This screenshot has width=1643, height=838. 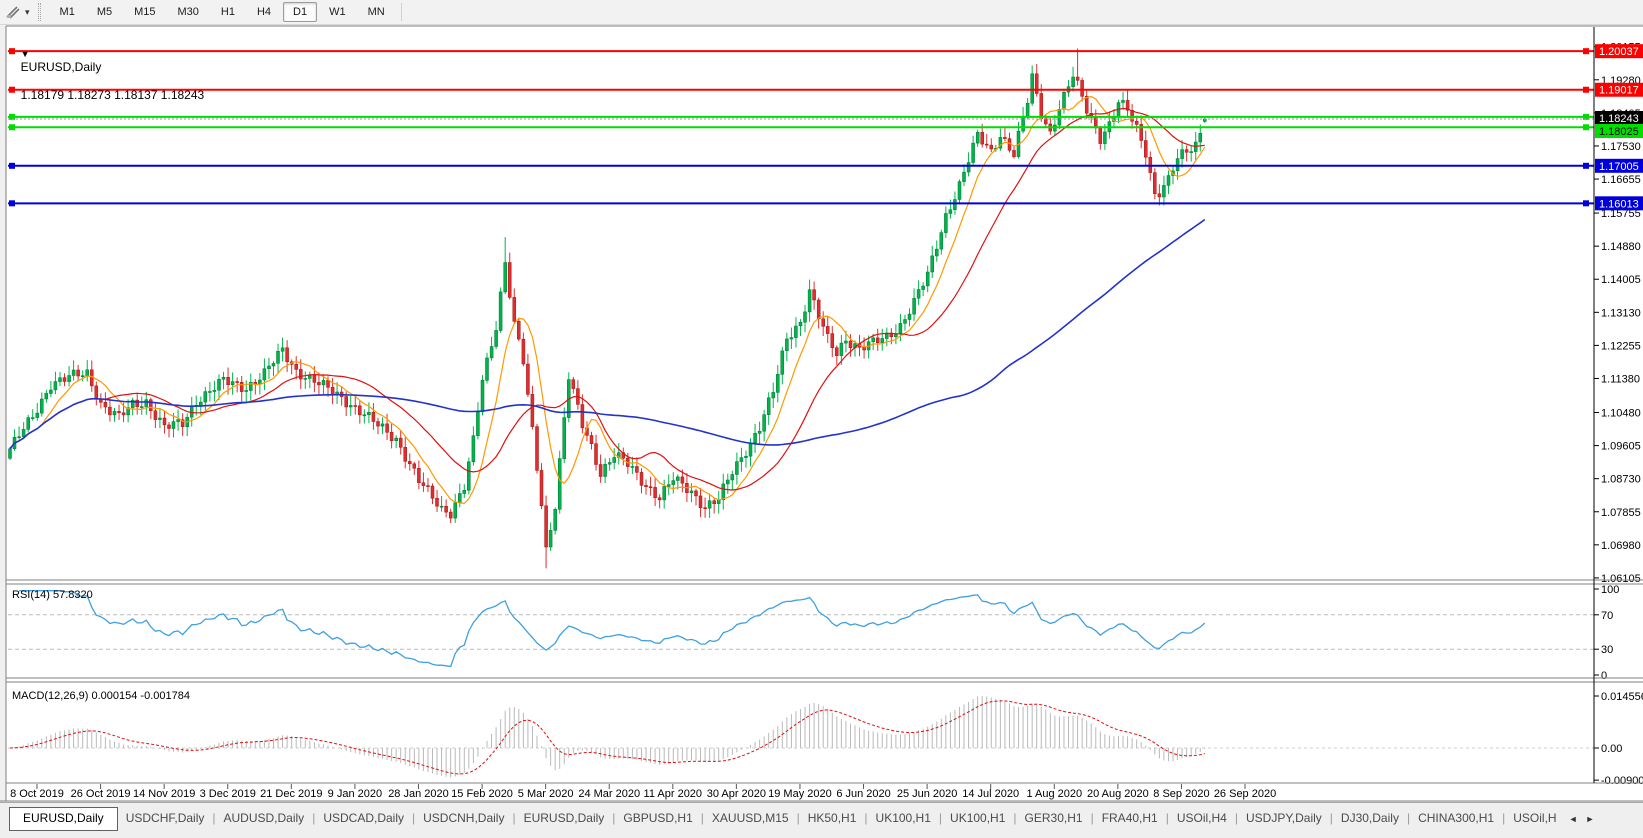 I want to click on svg-text: 14 Jul 2020, so click(x=990, y=794).